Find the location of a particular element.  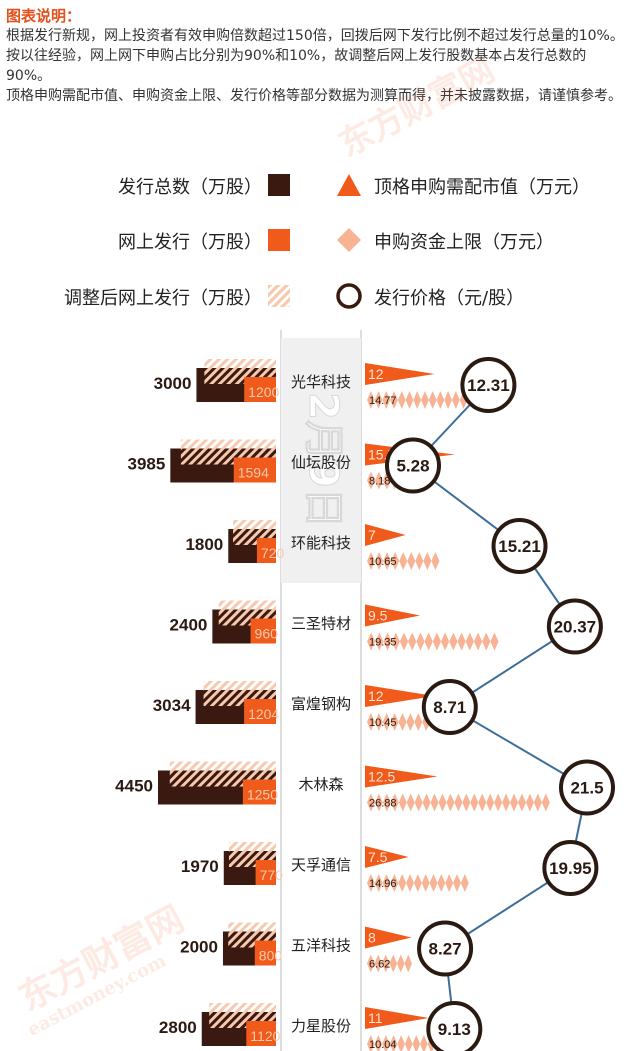

price-label: 20.37 is located at coordinates (575, 627).